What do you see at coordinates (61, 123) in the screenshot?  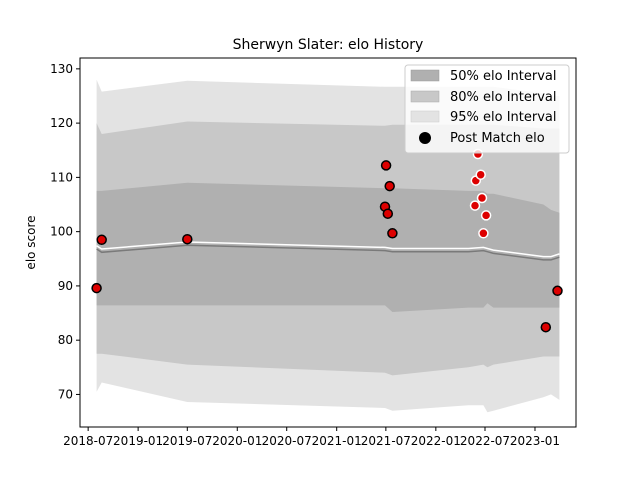 I see `y-tick-label: 120` at bounding box center [61, 123].